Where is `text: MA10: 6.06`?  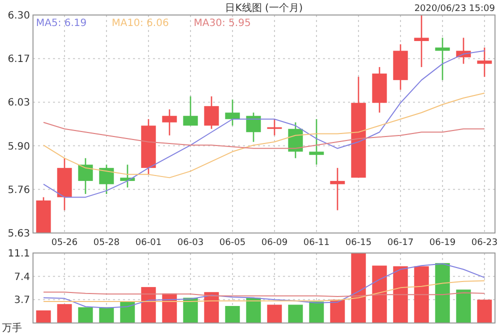
text: MA10: 6.06 is located at coordinates (140, 23).